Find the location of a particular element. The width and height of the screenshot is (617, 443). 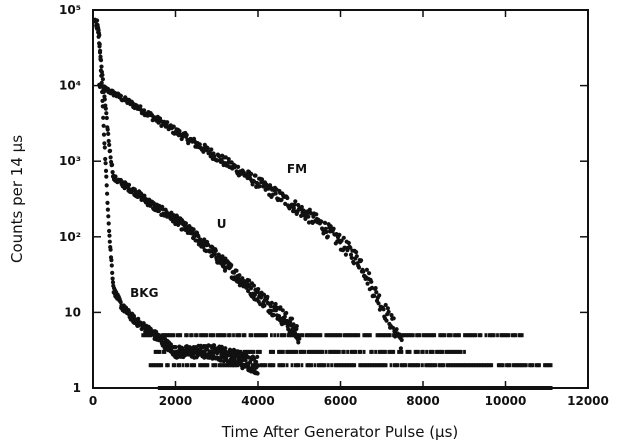

y-tick-label: 1 is located at coordinates (77, 388).